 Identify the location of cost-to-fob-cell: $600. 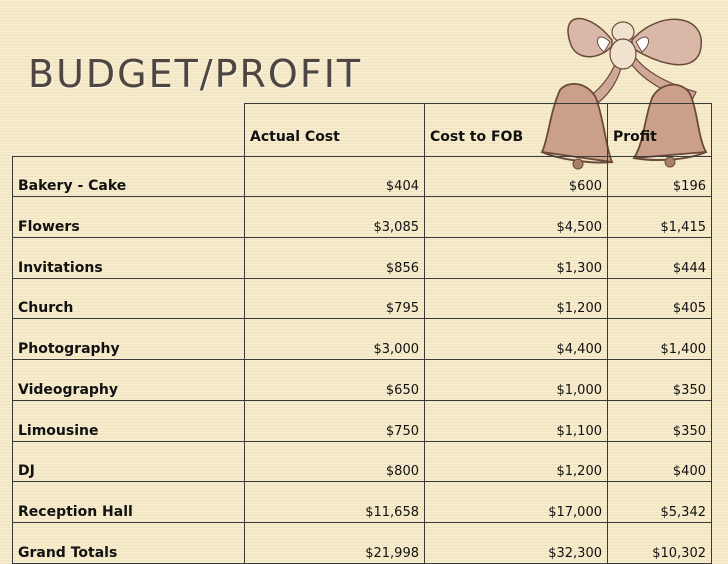
(516, 176).